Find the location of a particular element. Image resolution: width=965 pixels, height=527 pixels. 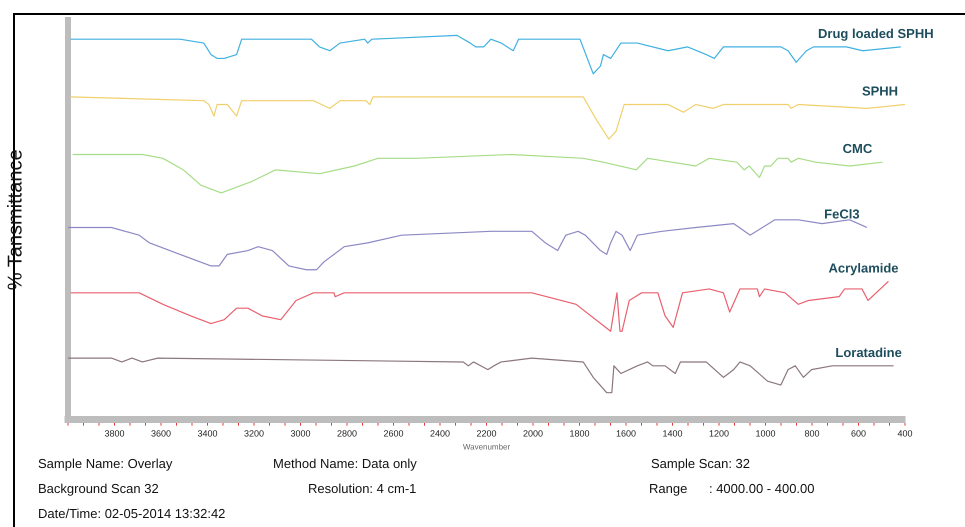

x-tick-label: 3800 is located at coordinates (114, 433).